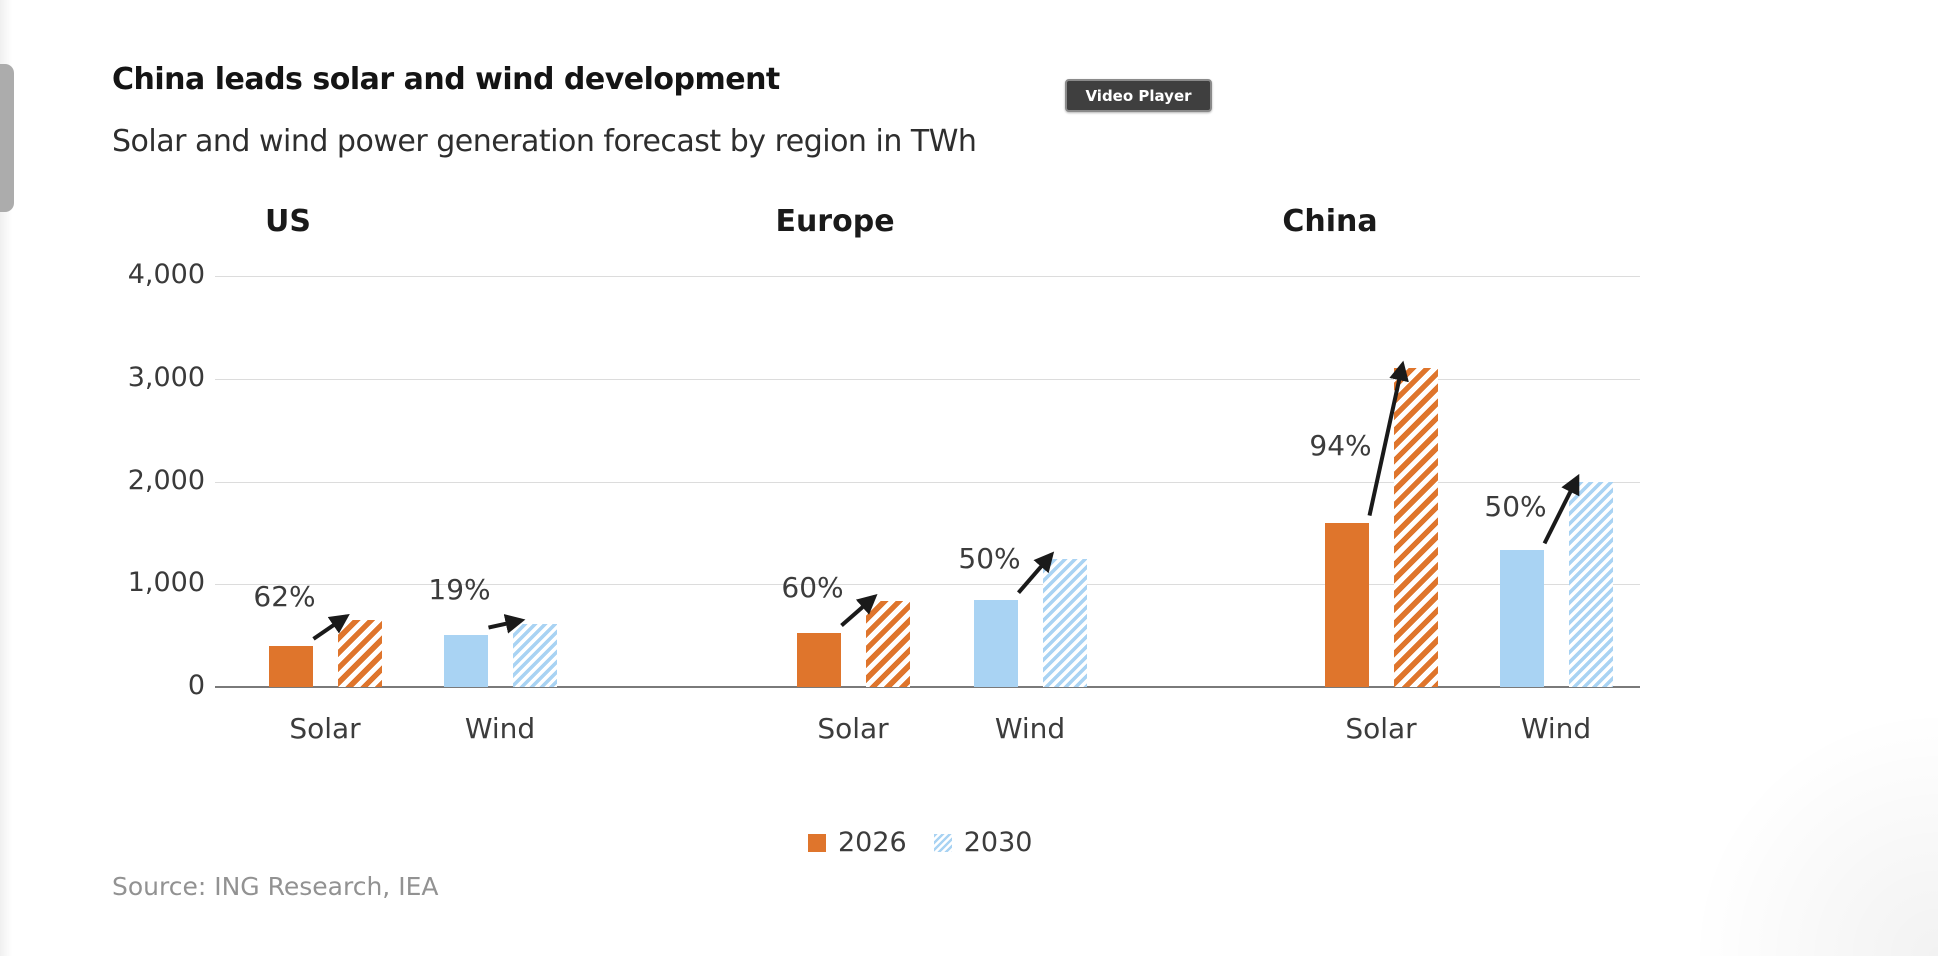  Describe the element at coordinates (7, 138) in the screenshot. I see `drawer-handle` at that location.